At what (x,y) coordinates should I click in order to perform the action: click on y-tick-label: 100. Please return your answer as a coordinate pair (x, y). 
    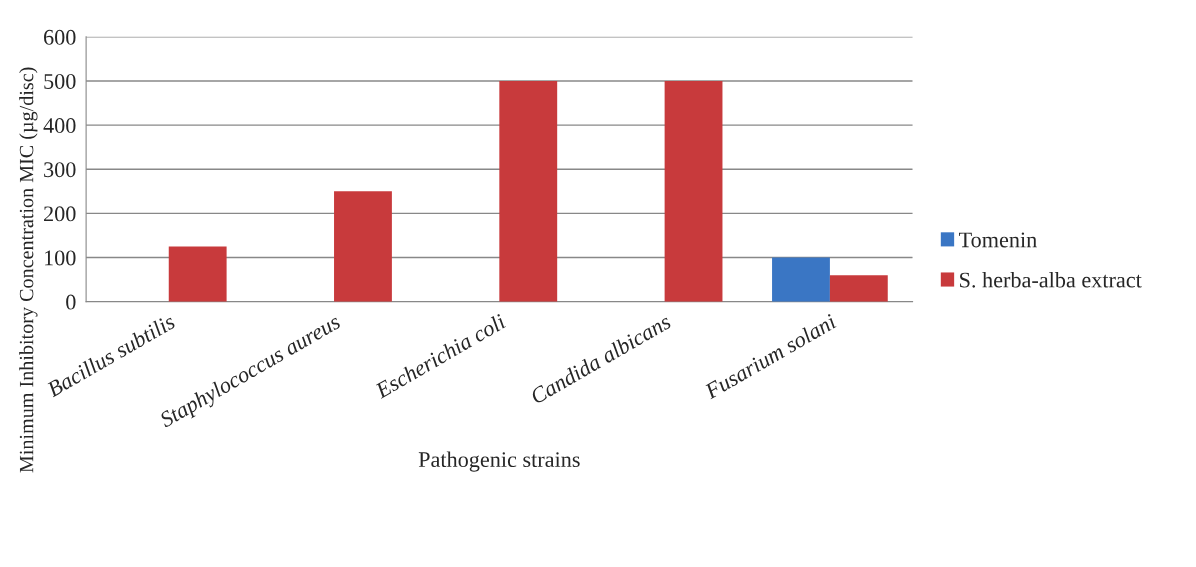
    Looking at the image, I should click on (60, 258).